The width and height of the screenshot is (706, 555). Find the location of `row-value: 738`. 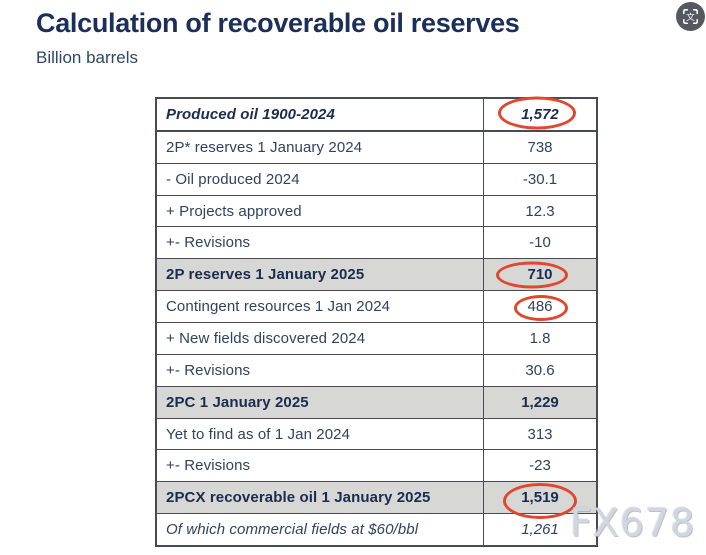

row-value: 738 is located at coordinates (540, 147).